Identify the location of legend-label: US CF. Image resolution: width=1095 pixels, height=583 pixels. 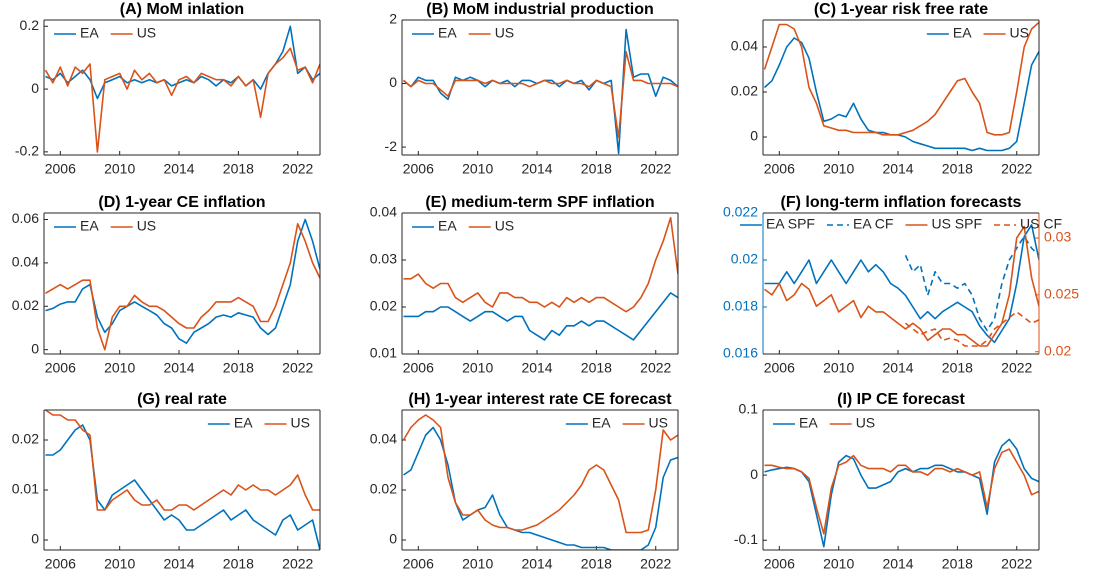
(1041, 224).